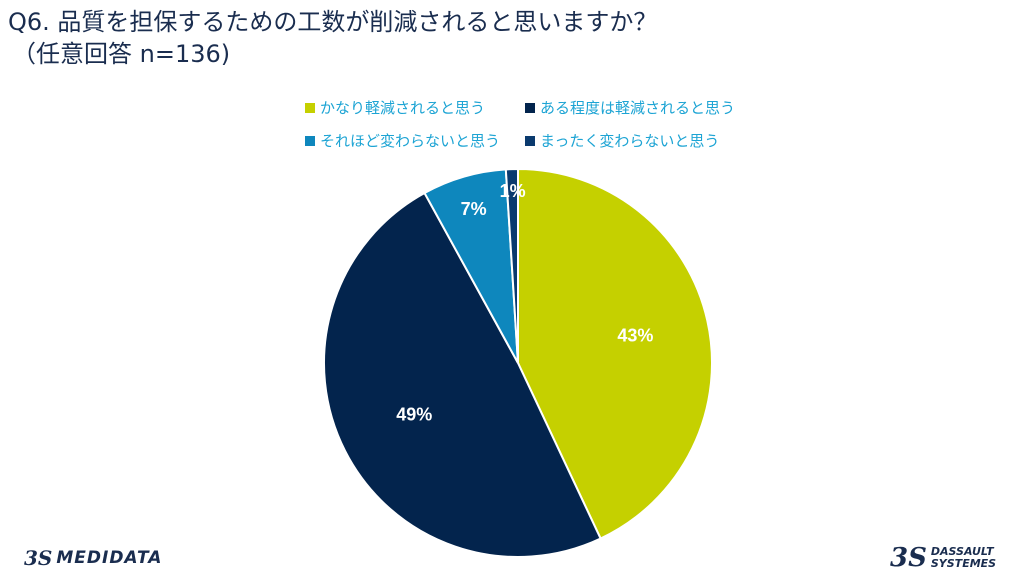 Image resolution: width=1024 pixels, height=582 pixels. What do you see at coordinates (333, 22) in the screenshot?
I see `chart-title-line1: Q6. 品質を担保するための工数が削減されると思いますか？` at bounding box center [333, 22].